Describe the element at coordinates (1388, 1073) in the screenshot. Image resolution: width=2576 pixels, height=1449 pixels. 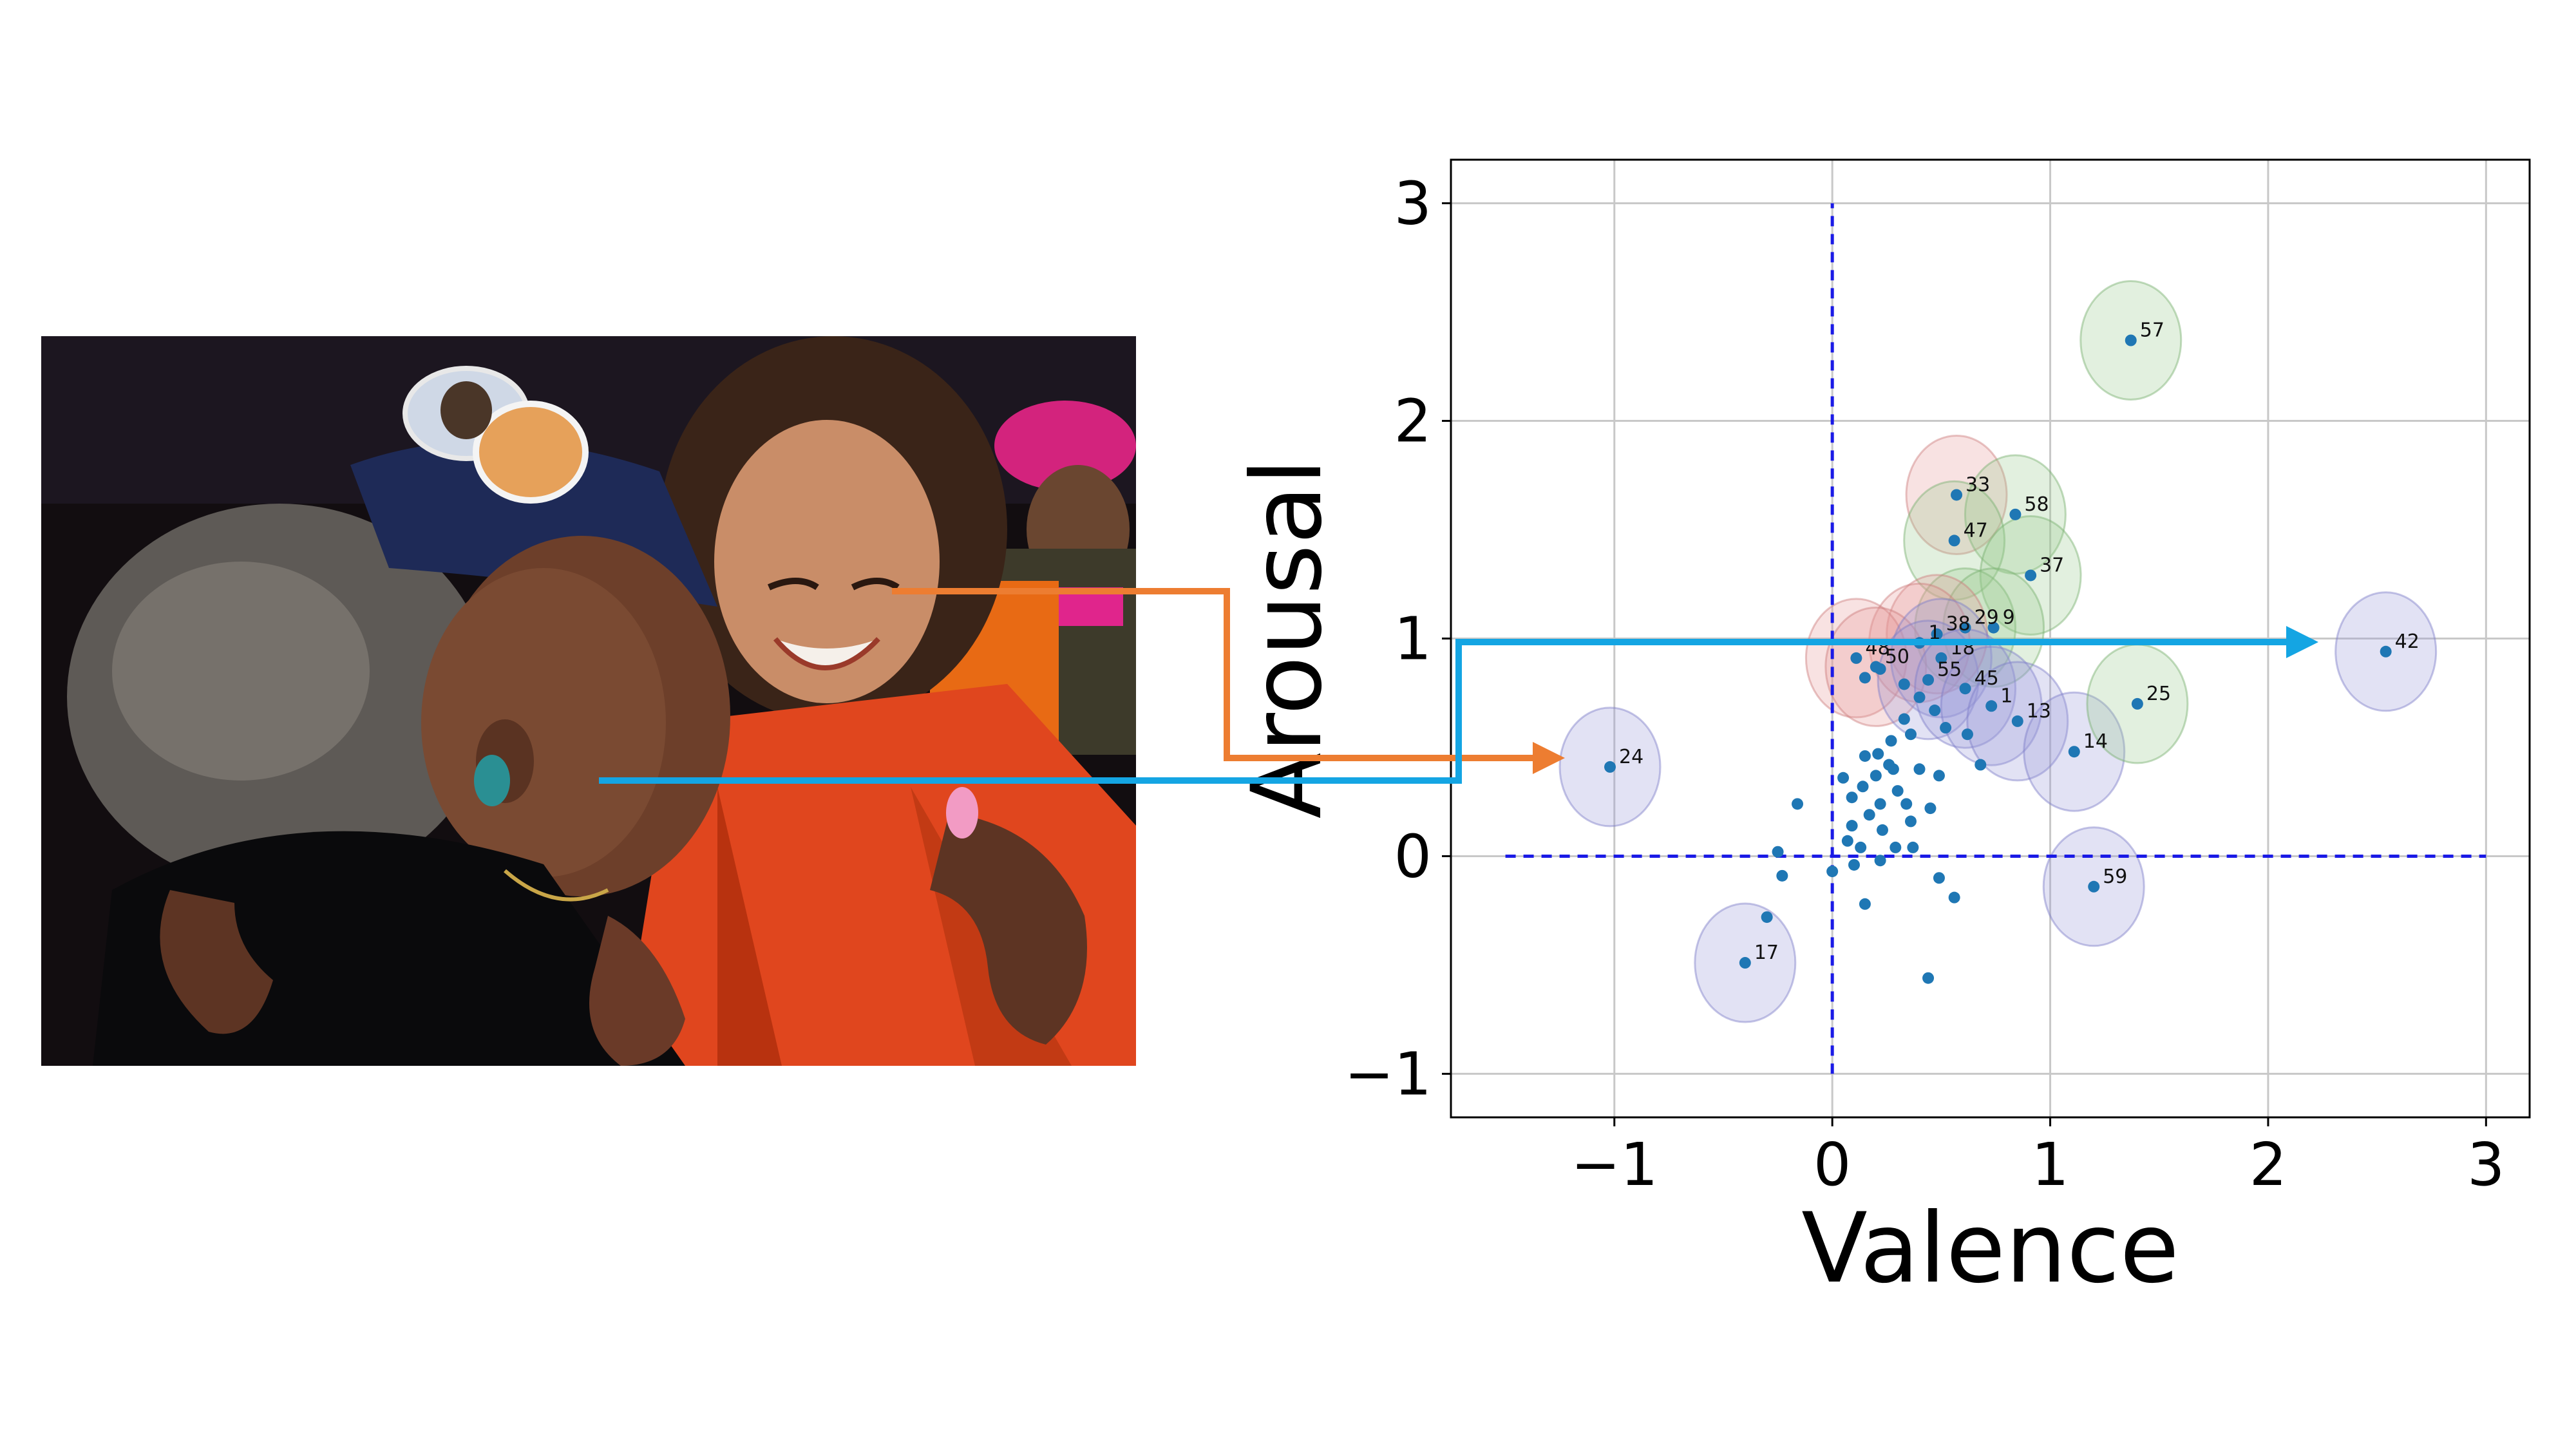
I see `y-tick-label: −1` at that location.